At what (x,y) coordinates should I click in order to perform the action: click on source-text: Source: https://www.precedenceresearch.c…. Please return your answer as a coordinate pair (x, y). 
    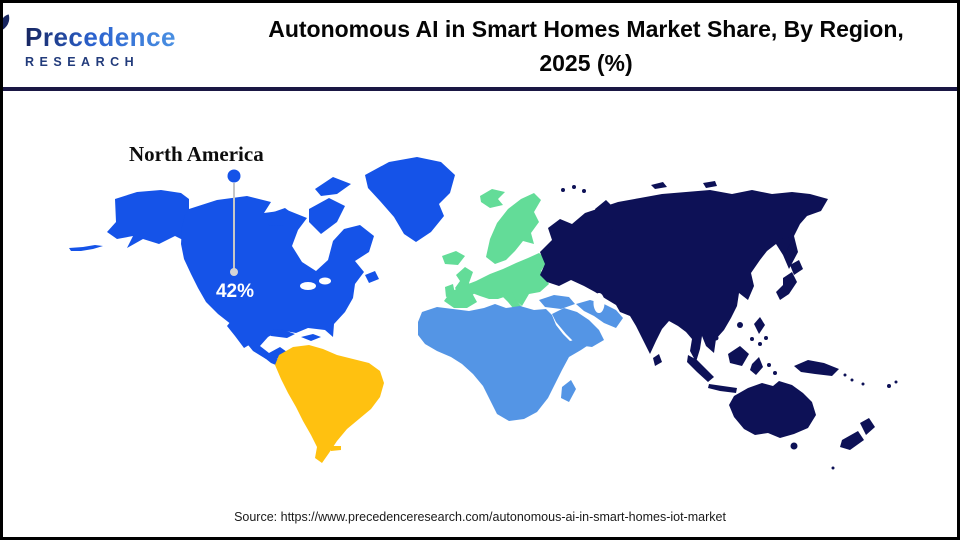
    Looking at the image, I should click on (480, 517).